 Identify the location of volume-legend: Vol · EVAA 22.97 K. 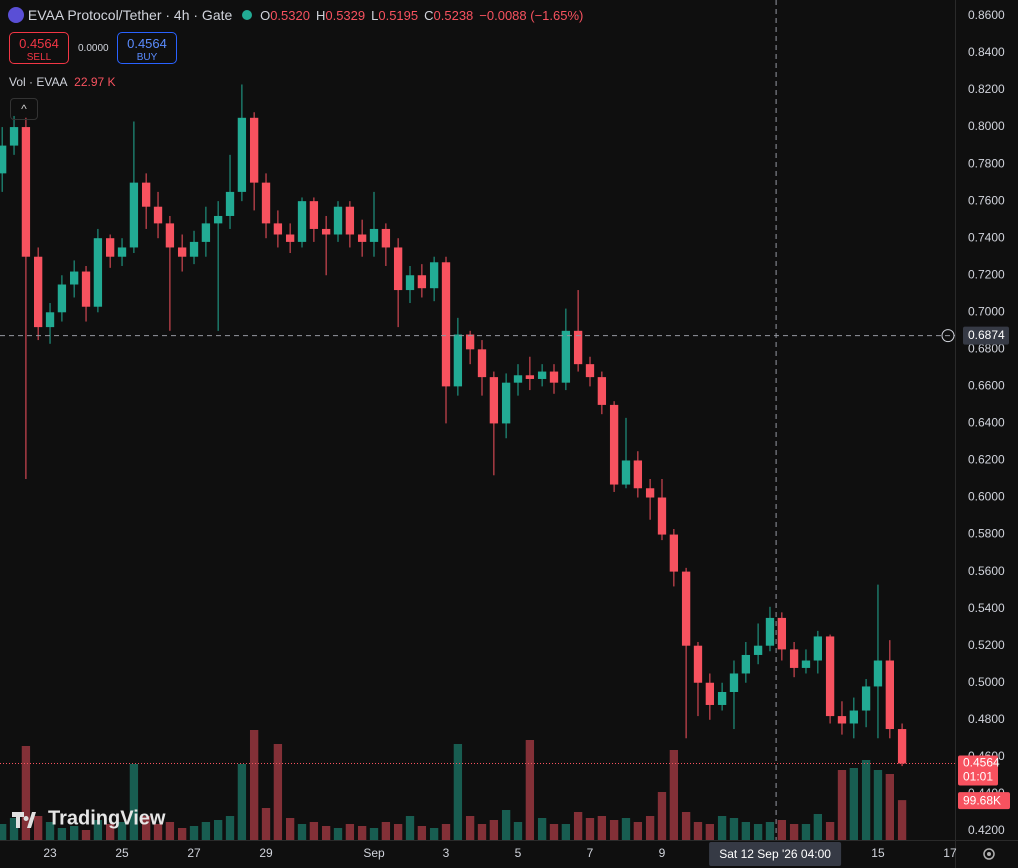
(62, 82).